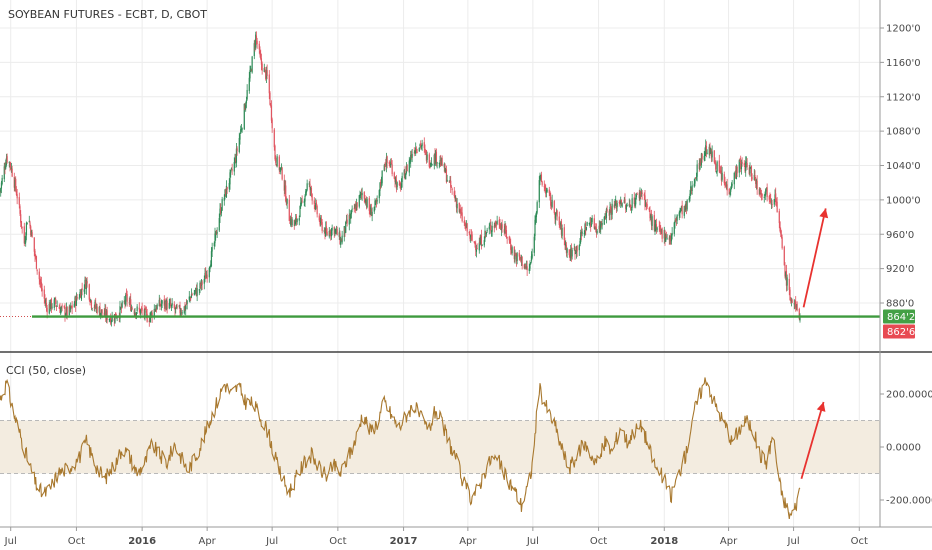 The height and width of the screenshot is (550, 932). Describe the element at coordinates (142, 541) in the screenshot. I see `x-tick-label: 2016` at that location.